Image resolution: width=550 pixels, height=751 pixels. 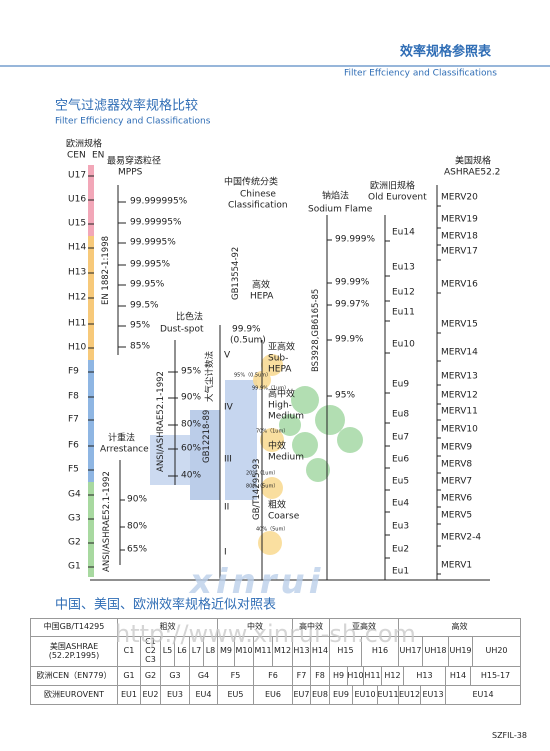 What do you see at coordinates (401, 526) in the screenshot?
I see `grade: Eu3` at bounding box center [401, 526].